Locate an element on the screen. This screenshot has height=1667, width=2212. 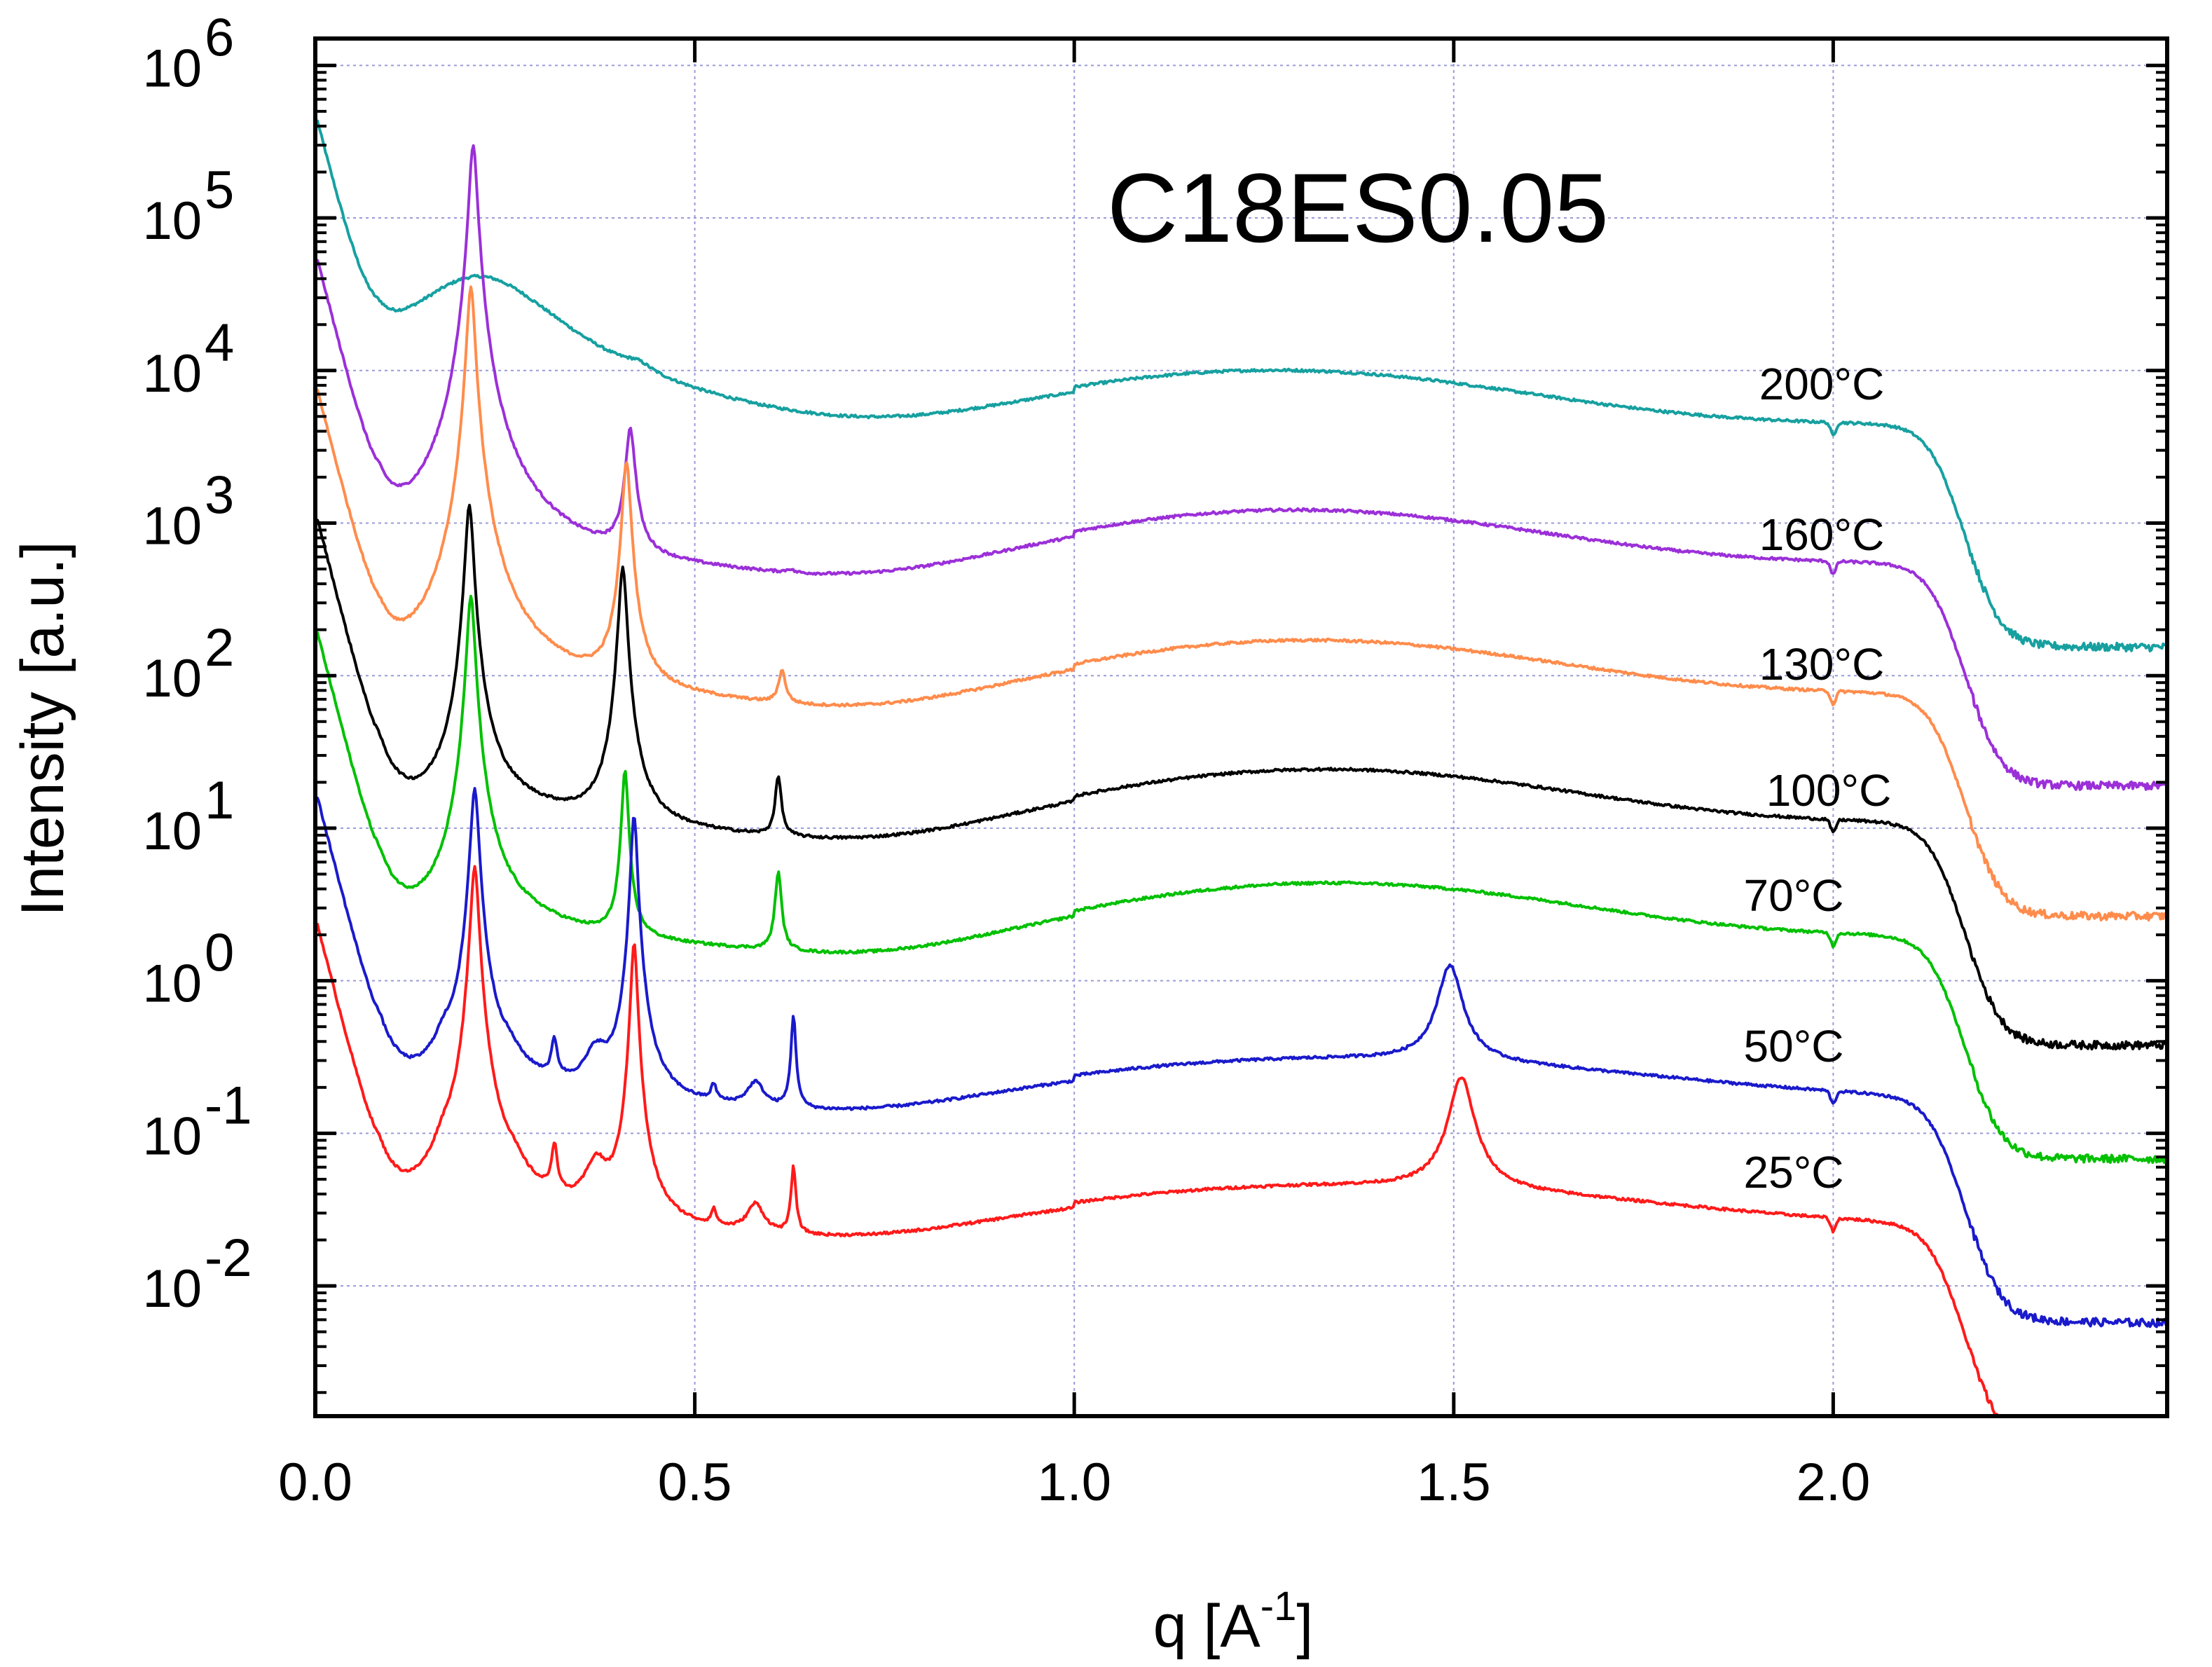
y-tick-exponent: 1 is located at coordinates (220, 800).